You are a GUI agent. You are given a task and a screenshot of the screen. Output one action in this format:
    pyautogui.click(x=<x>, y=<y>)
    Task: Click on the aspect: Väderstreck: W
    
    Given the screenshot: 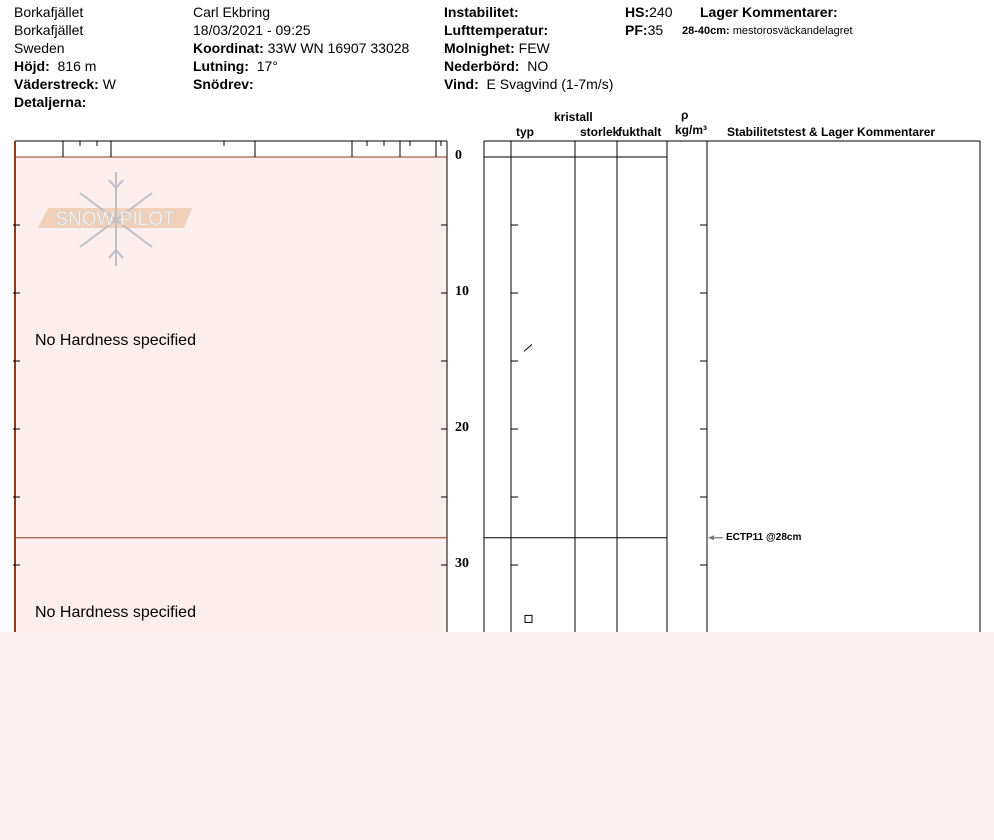 What is the action you would take?
    pyautogui.click(x=65, y=84)
    